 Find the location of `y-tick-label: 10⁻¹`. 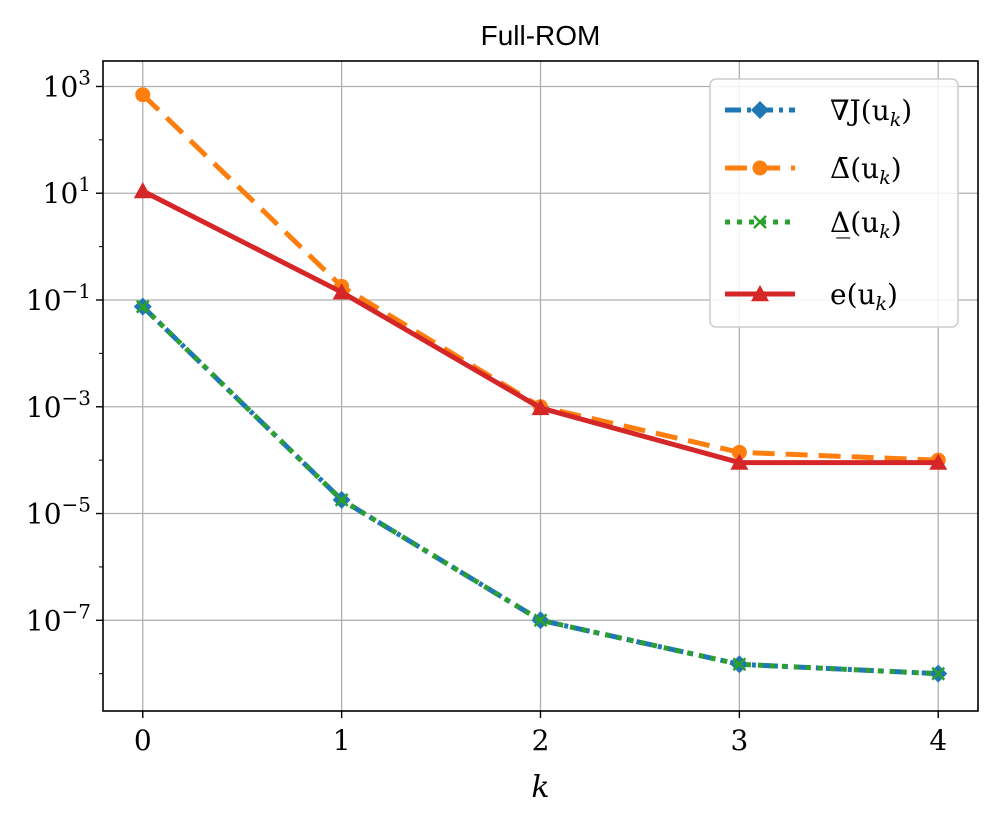

y-tick-label: 10⁻¹ is located at coordinates (58, 298).